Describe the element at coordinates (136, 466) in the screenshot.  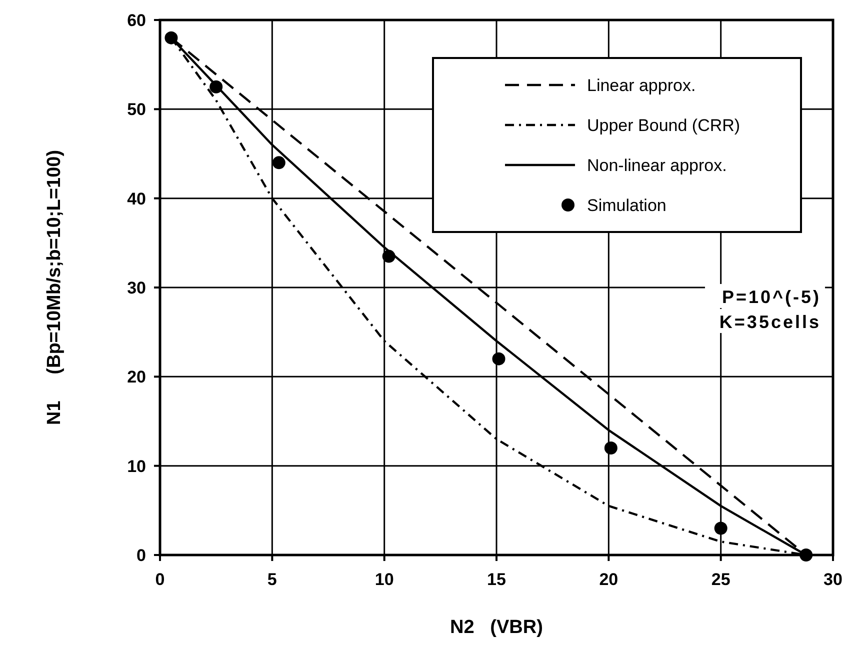
I see `y-tick-label: 10` at that location.